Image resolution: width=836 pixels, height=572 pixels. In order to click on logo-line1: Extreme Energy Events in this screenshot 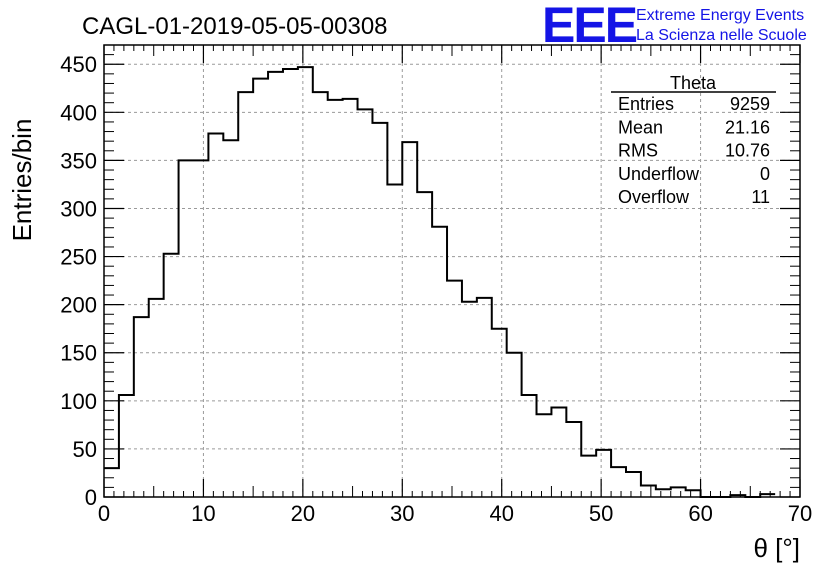, I will do `click(720, 15)`.